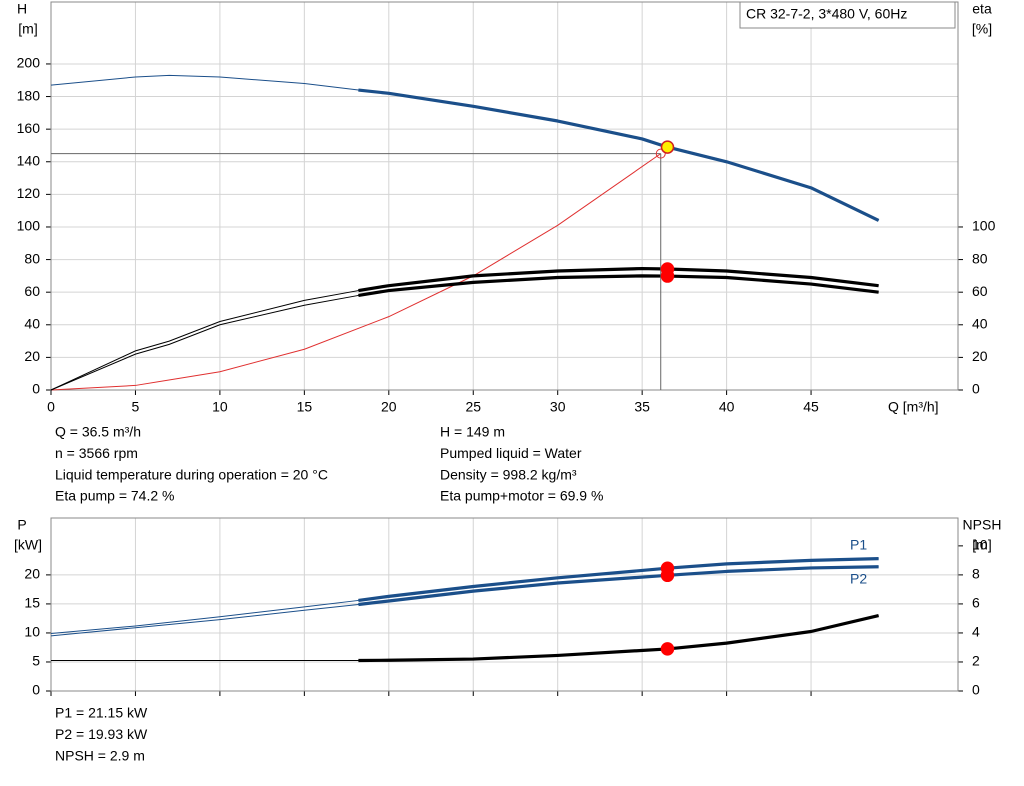  What do you see at coordinates (660, 153) in the screenshot?
I see `system-point` at bounding box center [660, 153].